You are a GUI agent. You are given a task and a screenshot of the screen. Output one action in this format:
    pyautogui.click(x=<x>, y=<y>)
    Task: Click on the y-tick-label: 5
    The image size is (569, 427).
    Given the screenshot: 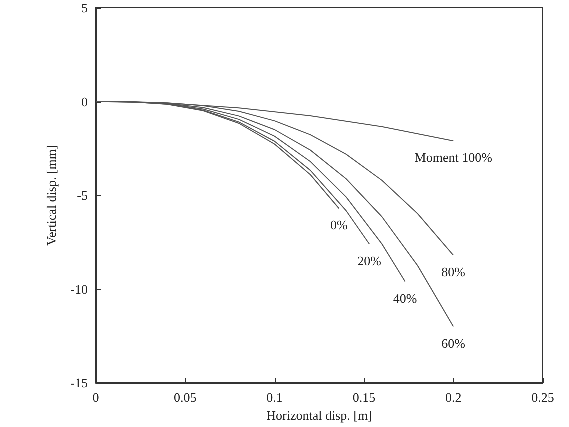 What is the action you would take?
    pyautogui.click(x=85, y=8)
    